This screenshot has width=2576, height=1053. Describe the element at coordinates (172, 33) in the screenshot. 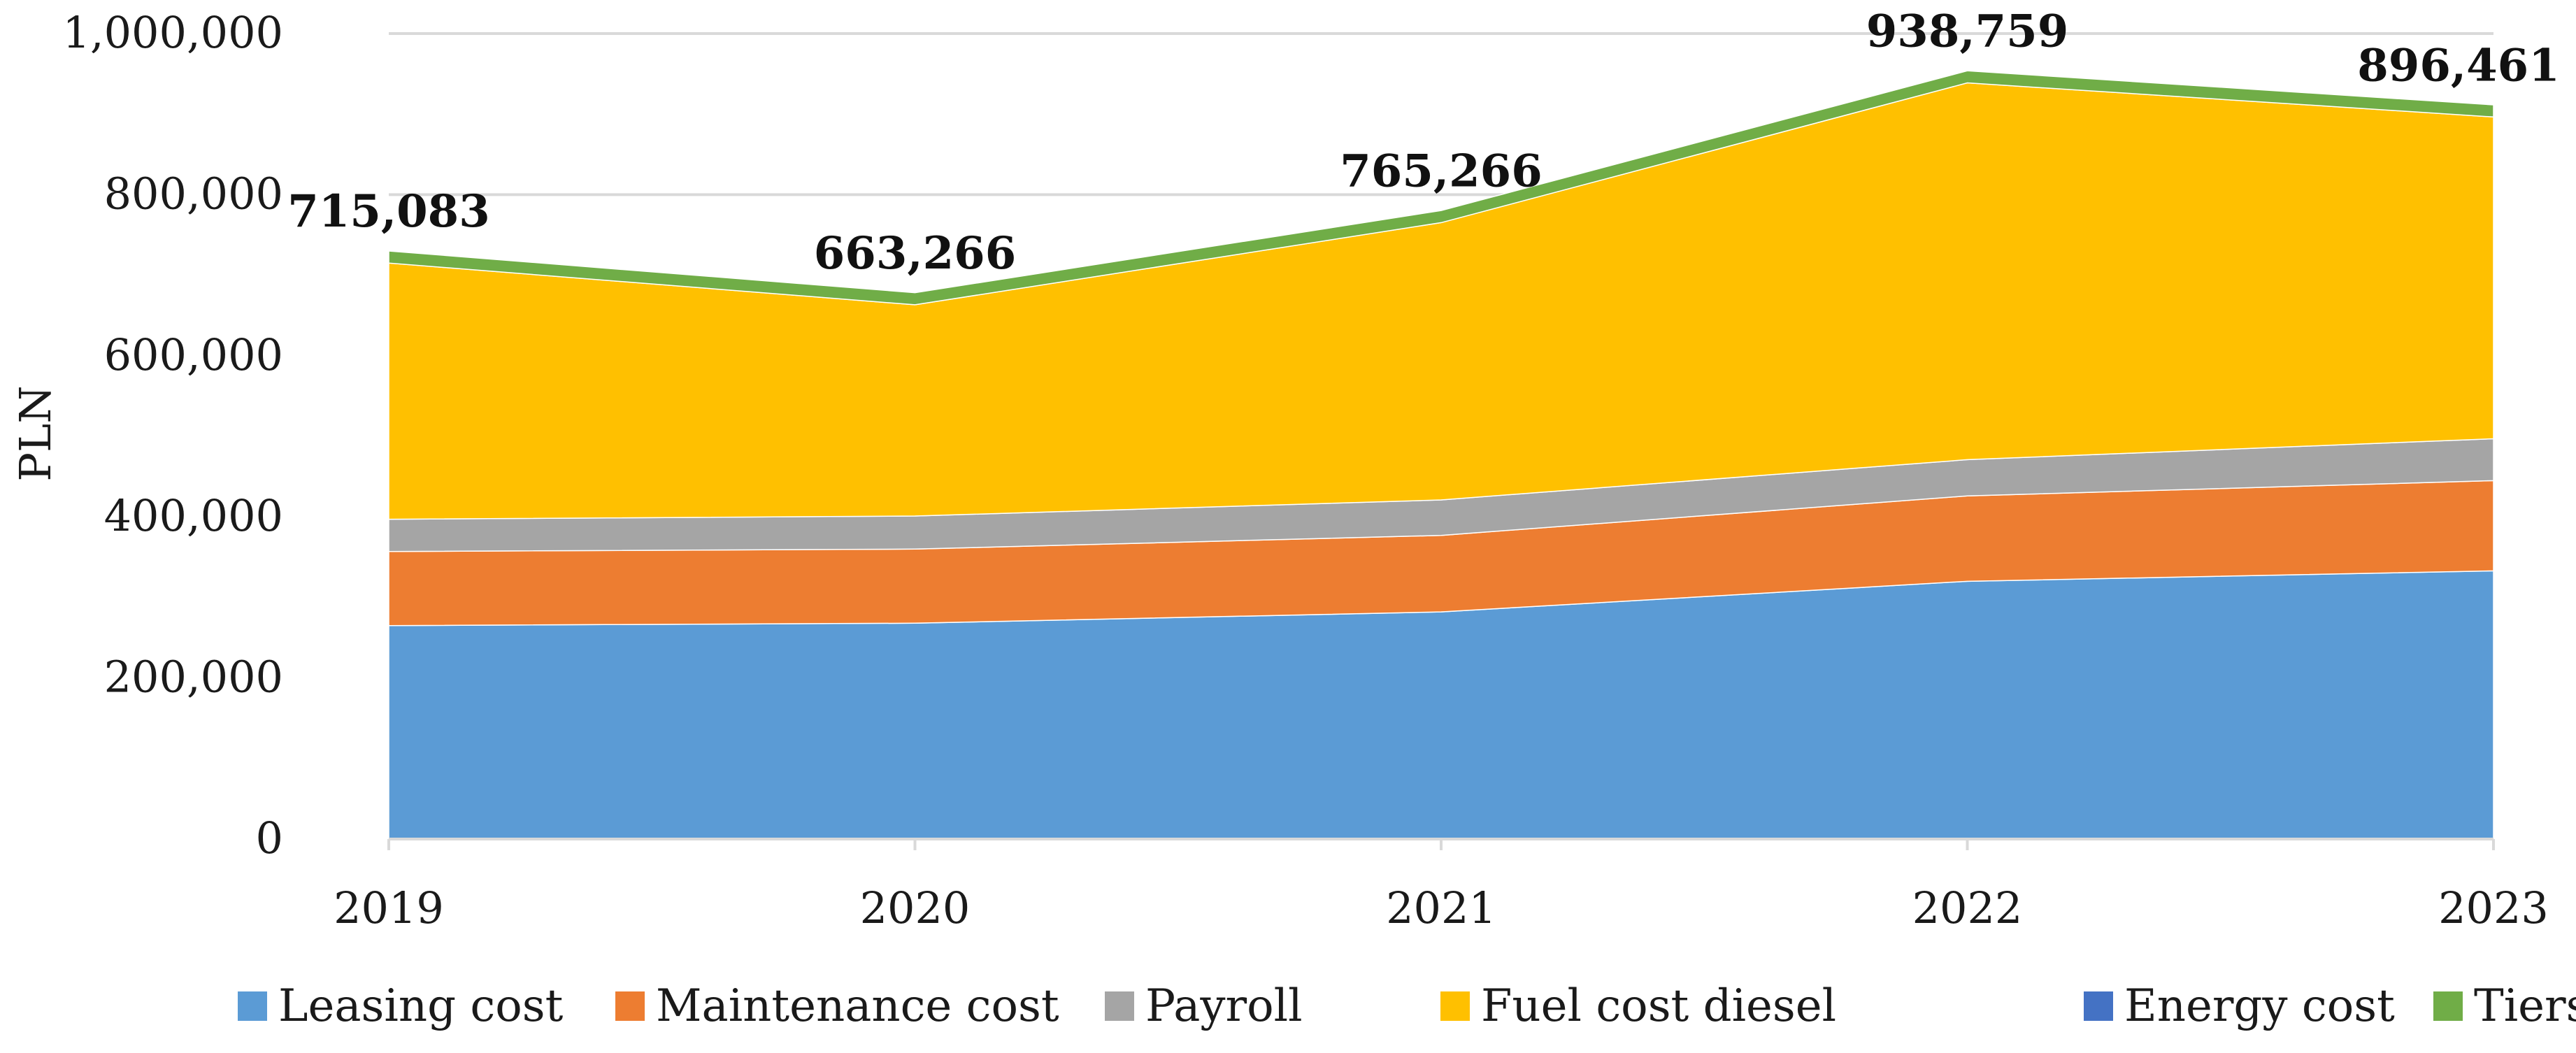

I see `y-tick-label: 1,000,000` at that location.